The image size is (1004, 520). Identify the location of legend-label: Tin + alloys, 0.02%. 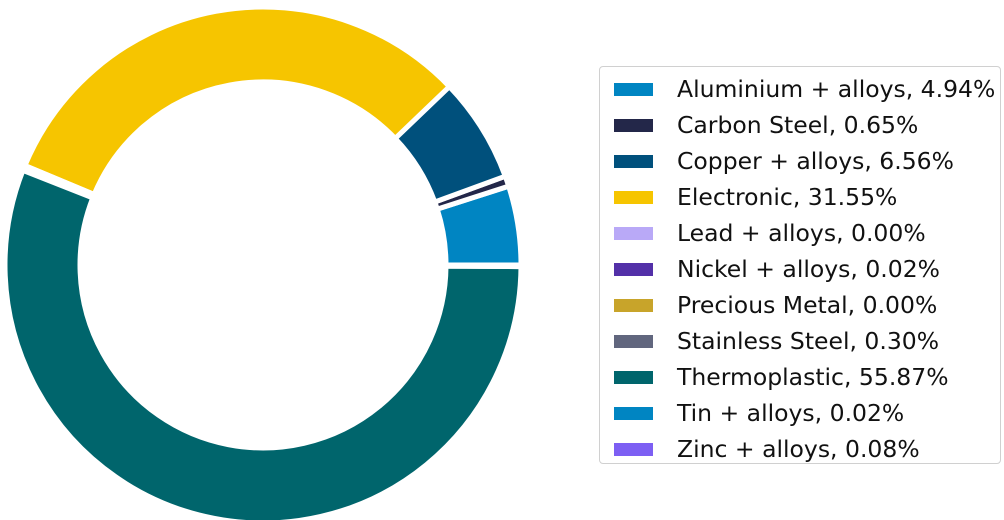
(791, 413).